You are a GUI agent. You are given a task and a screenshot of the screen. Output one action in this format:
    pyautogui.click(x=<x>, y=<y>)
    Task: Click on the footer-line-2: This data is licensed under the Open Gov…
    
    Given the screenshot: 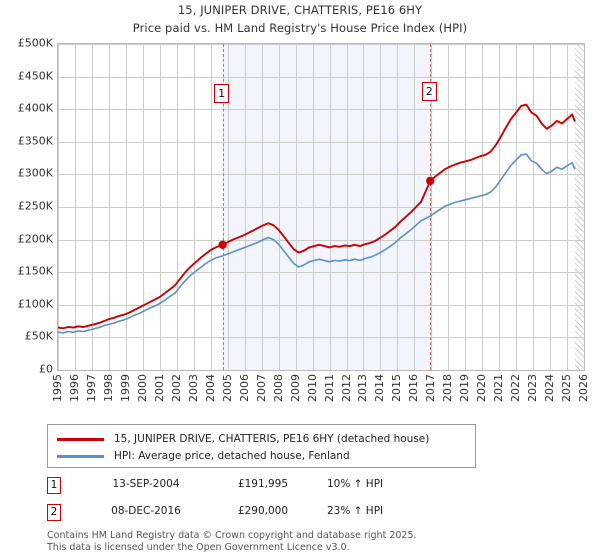 What is the action you would take?
    pyautogui.click(x=198, y=547)
    